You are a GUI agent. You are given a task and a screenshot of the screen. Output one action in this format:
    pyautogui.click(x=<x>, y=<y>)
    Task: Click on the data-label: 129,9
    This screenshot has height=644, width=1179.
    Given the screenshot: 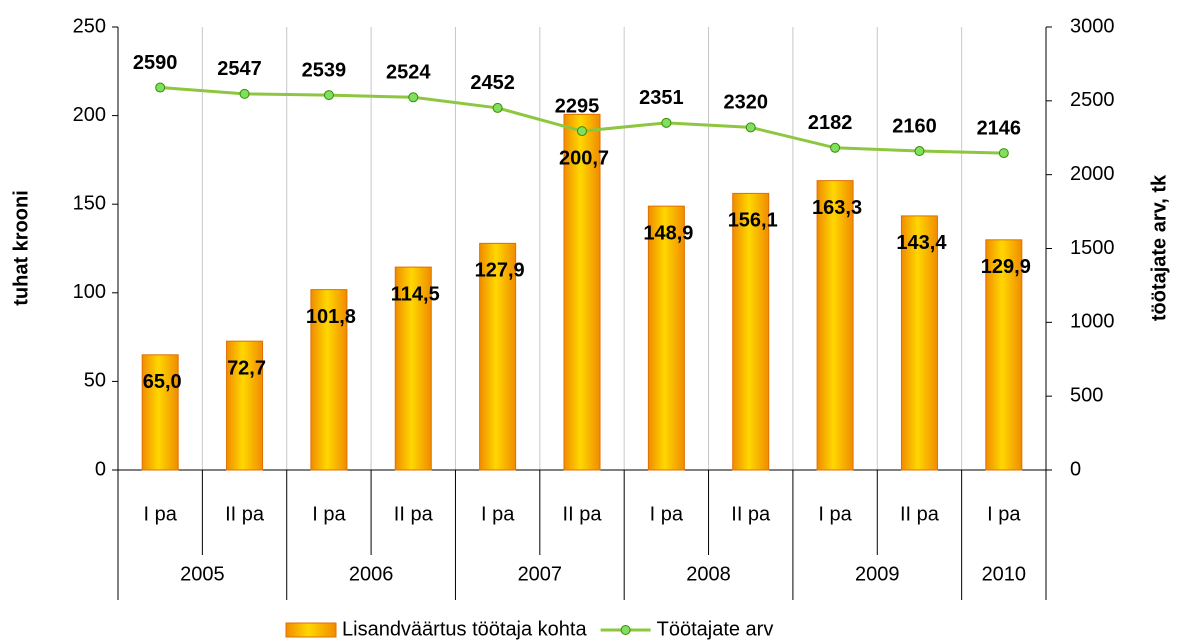 What is the action you would take?
    pyautogui.click(x=1006, y=267)
    